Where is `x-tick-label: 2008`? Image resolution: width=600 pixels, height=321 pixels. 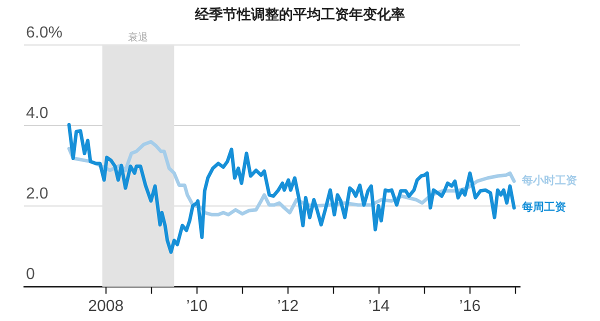
x-tick-label: 2008 is located at coordinates (106, 306).